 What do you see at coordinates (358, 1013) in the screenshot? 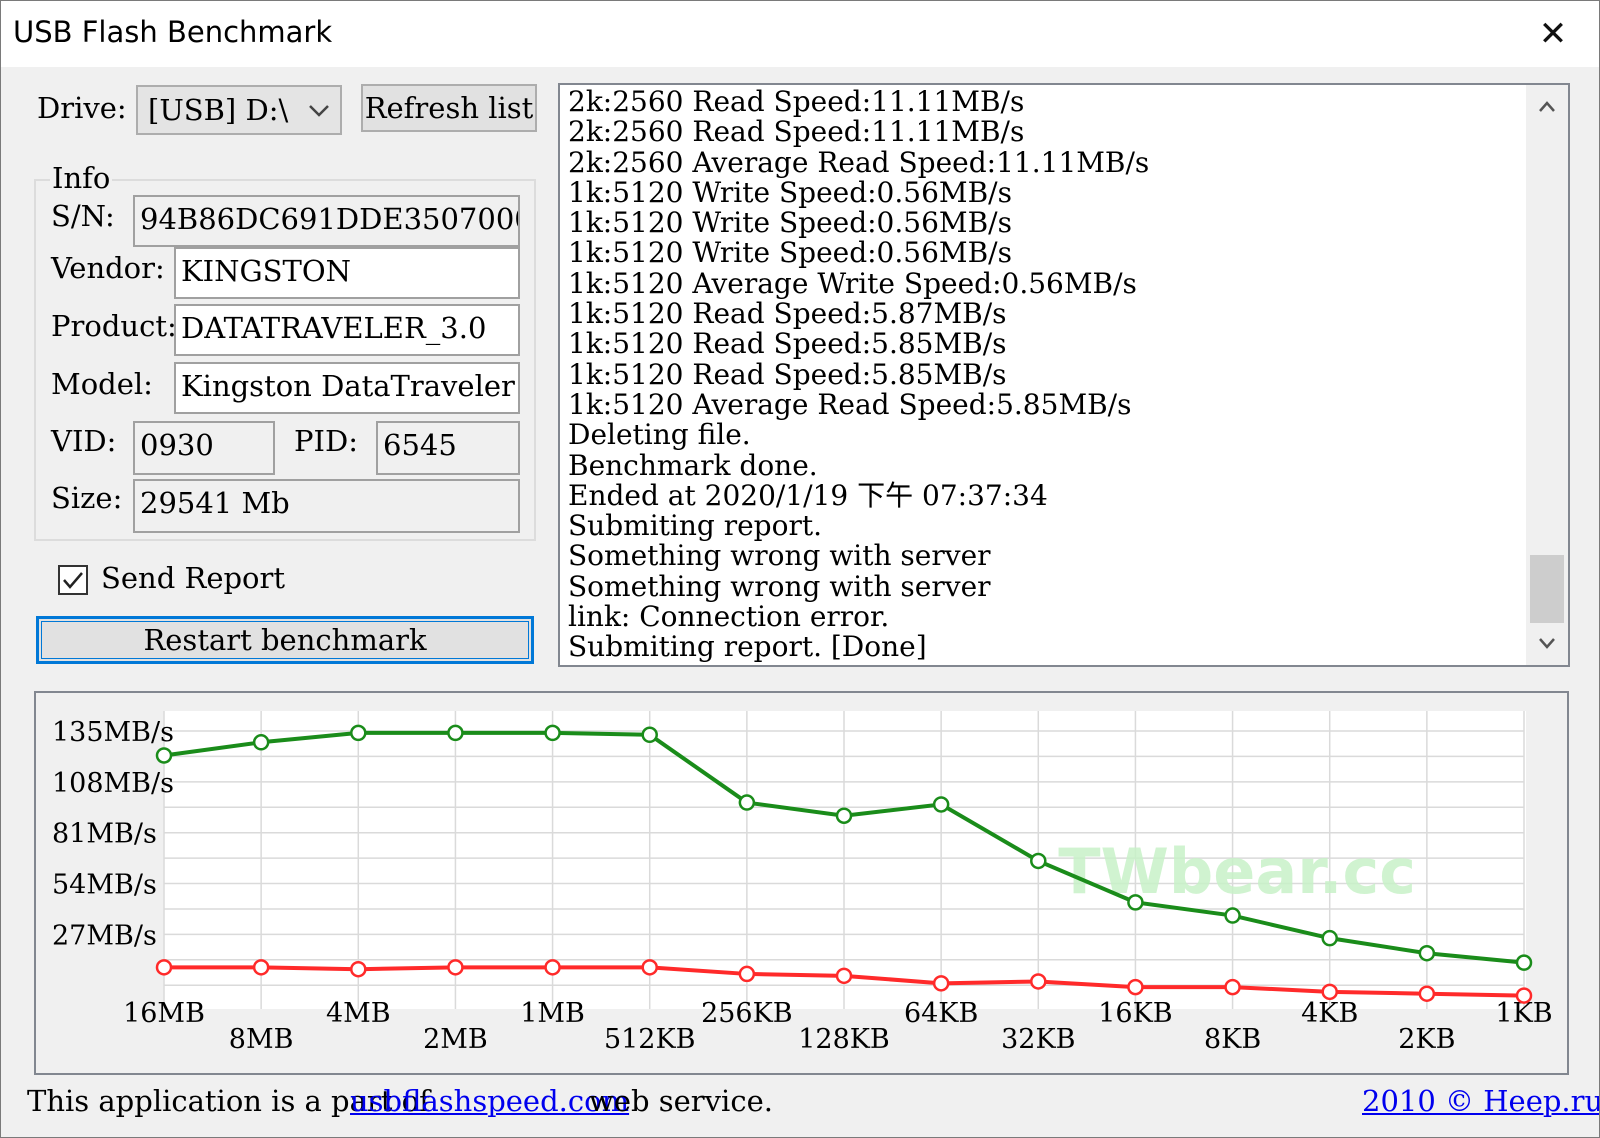
I see `x-tick-label: 4MB` at bounding box center [358, 1013].